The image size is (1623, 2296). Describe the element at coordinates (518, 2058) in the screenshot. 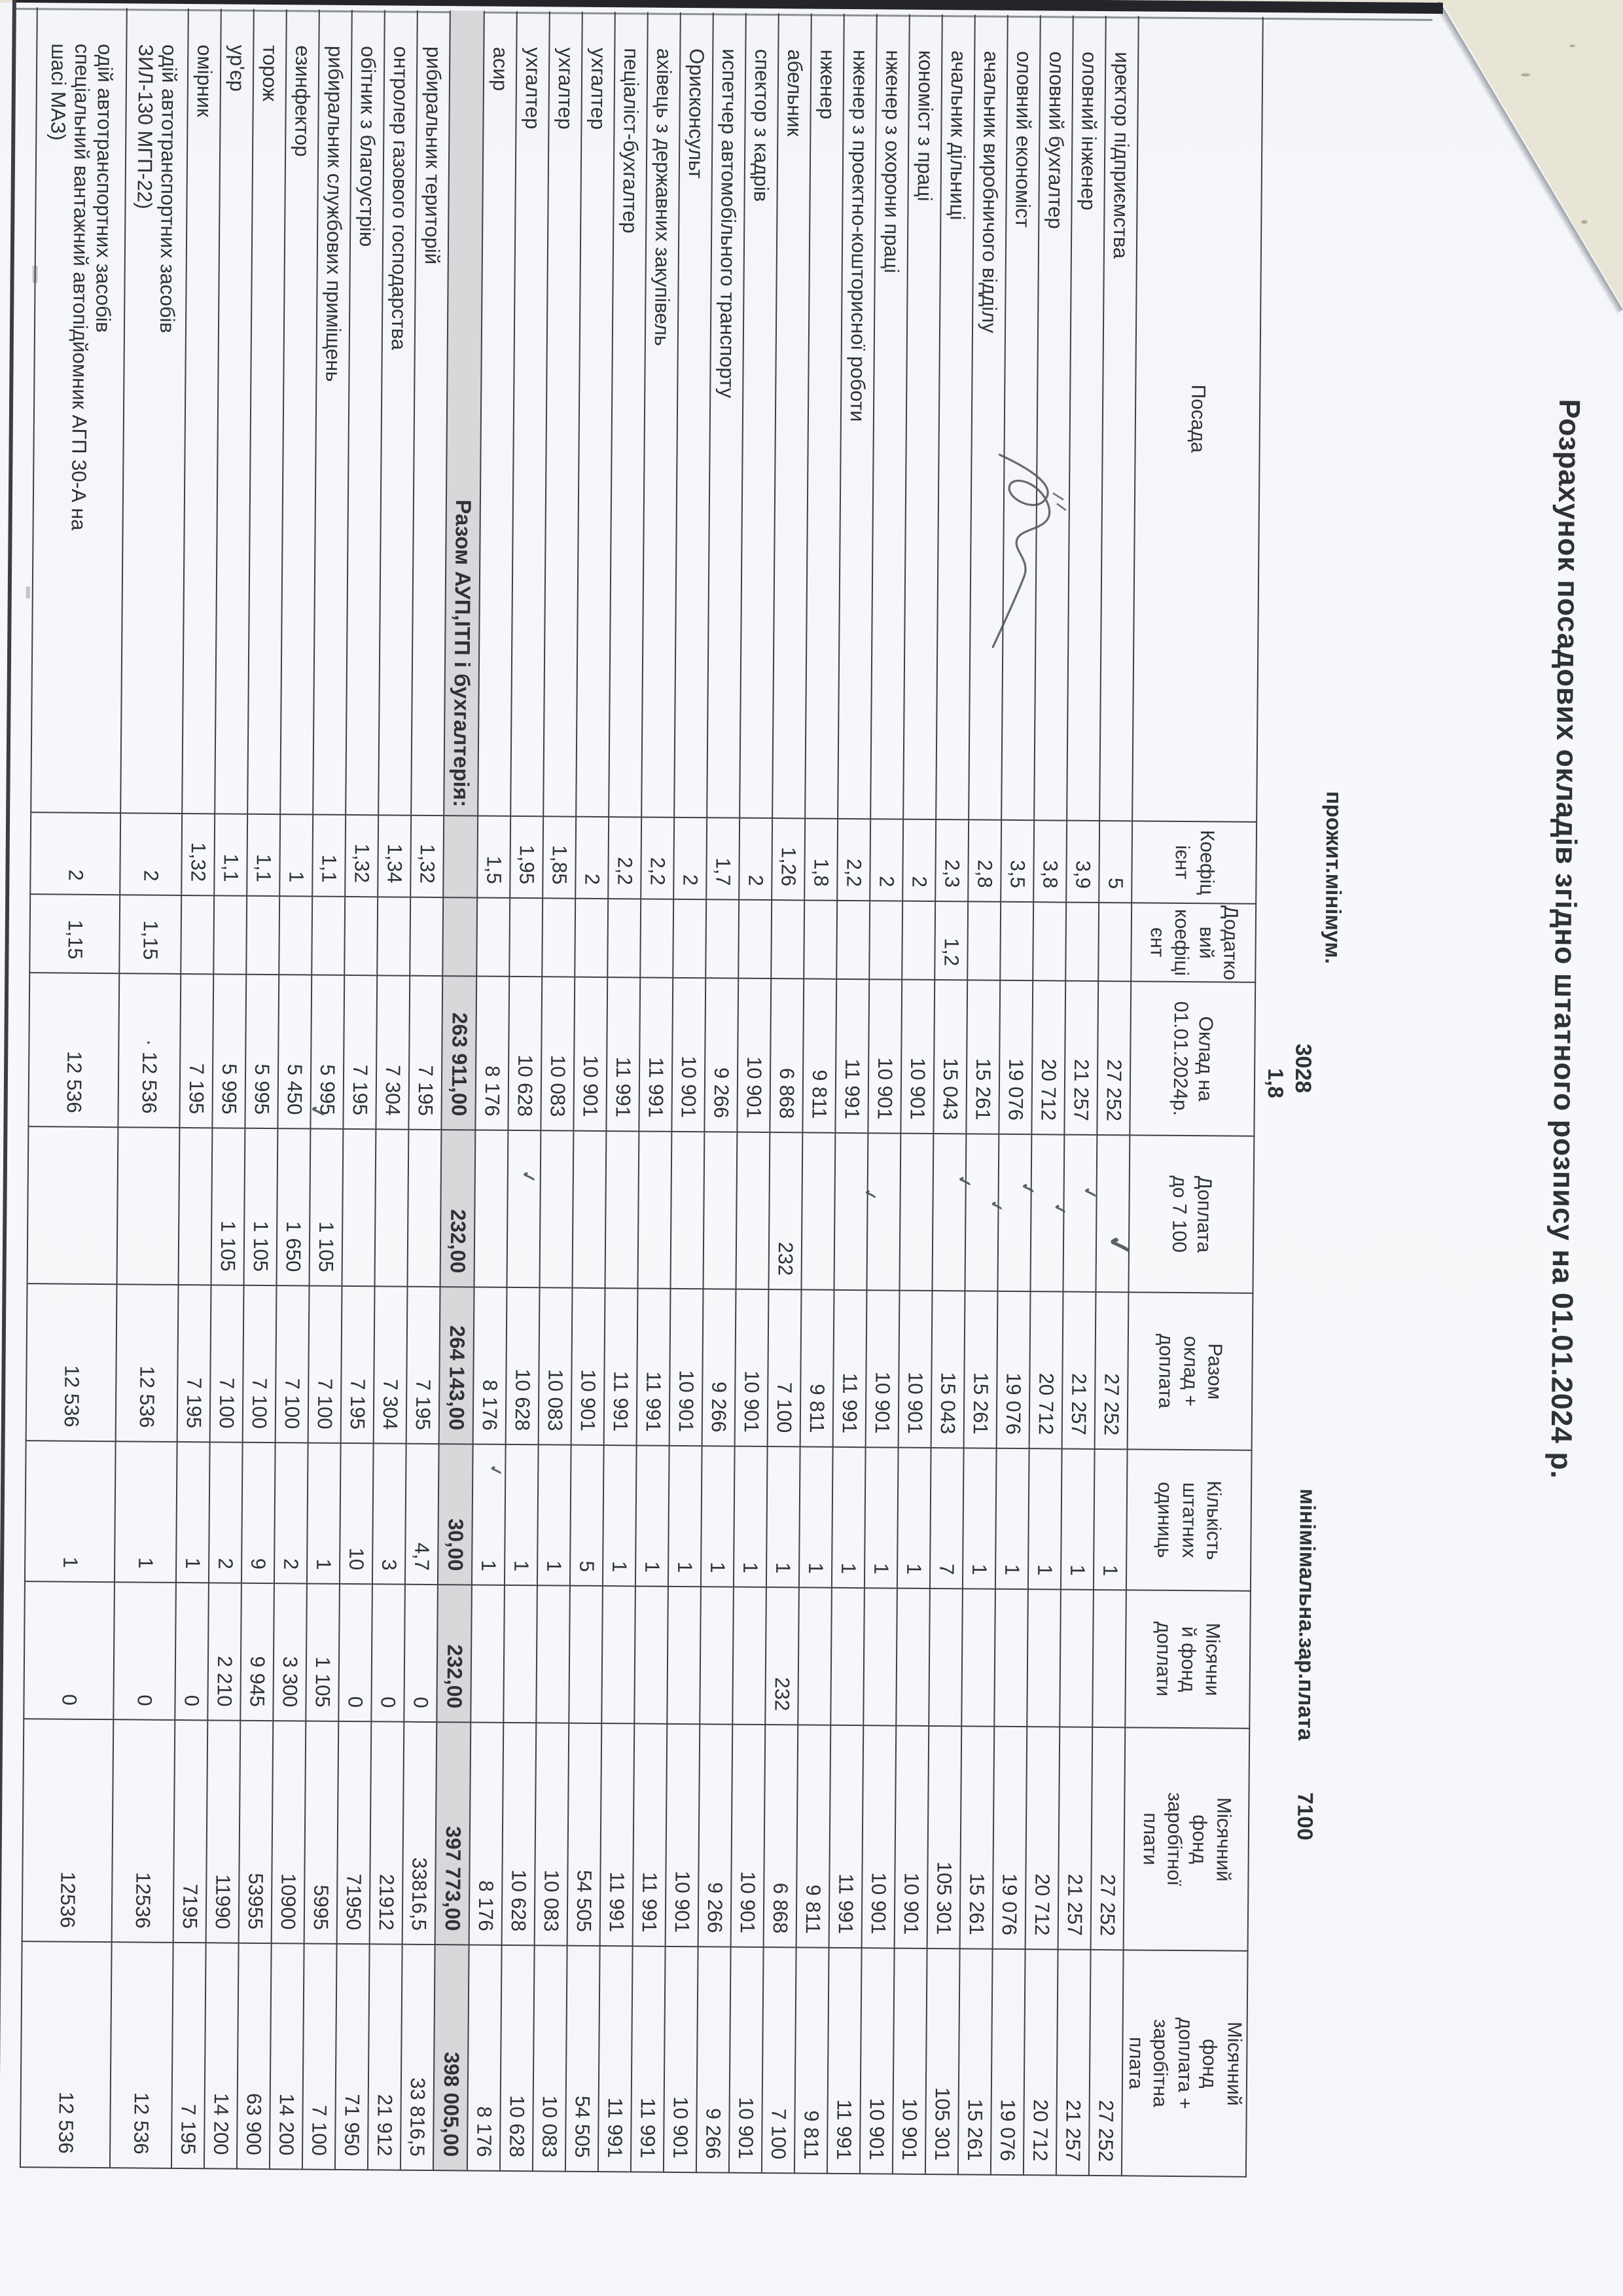

I see `fond_total-cell: 10 628` at that location.